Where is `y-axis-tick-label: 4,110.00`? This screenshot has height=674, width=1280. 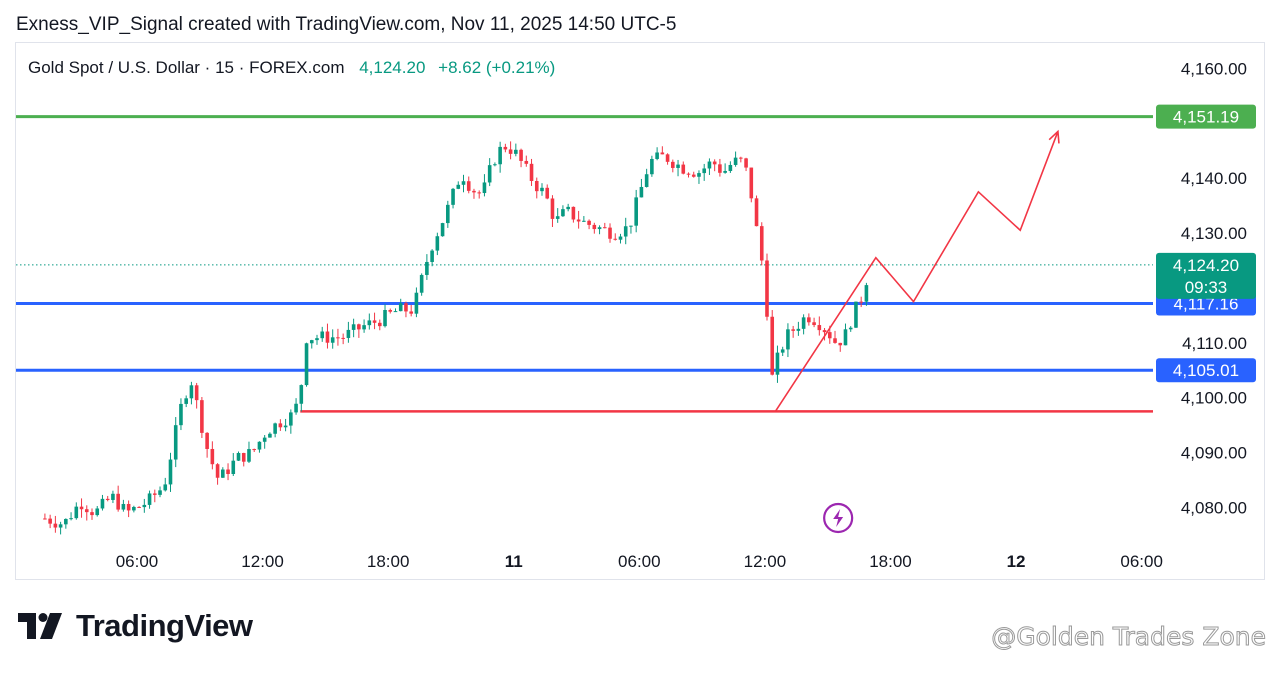
y-axis-tick-label: 4,110.00 is located at coordinates (1214, 343).